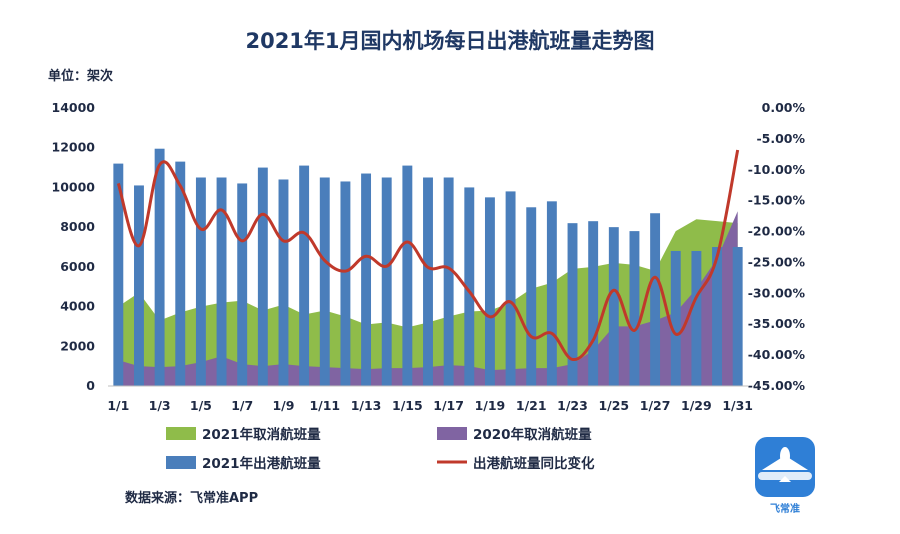  What do you see at coordinates (366, 405) in the screenshot?
I see `x-tick-label: 1/13` at bounding box center [366, 405].